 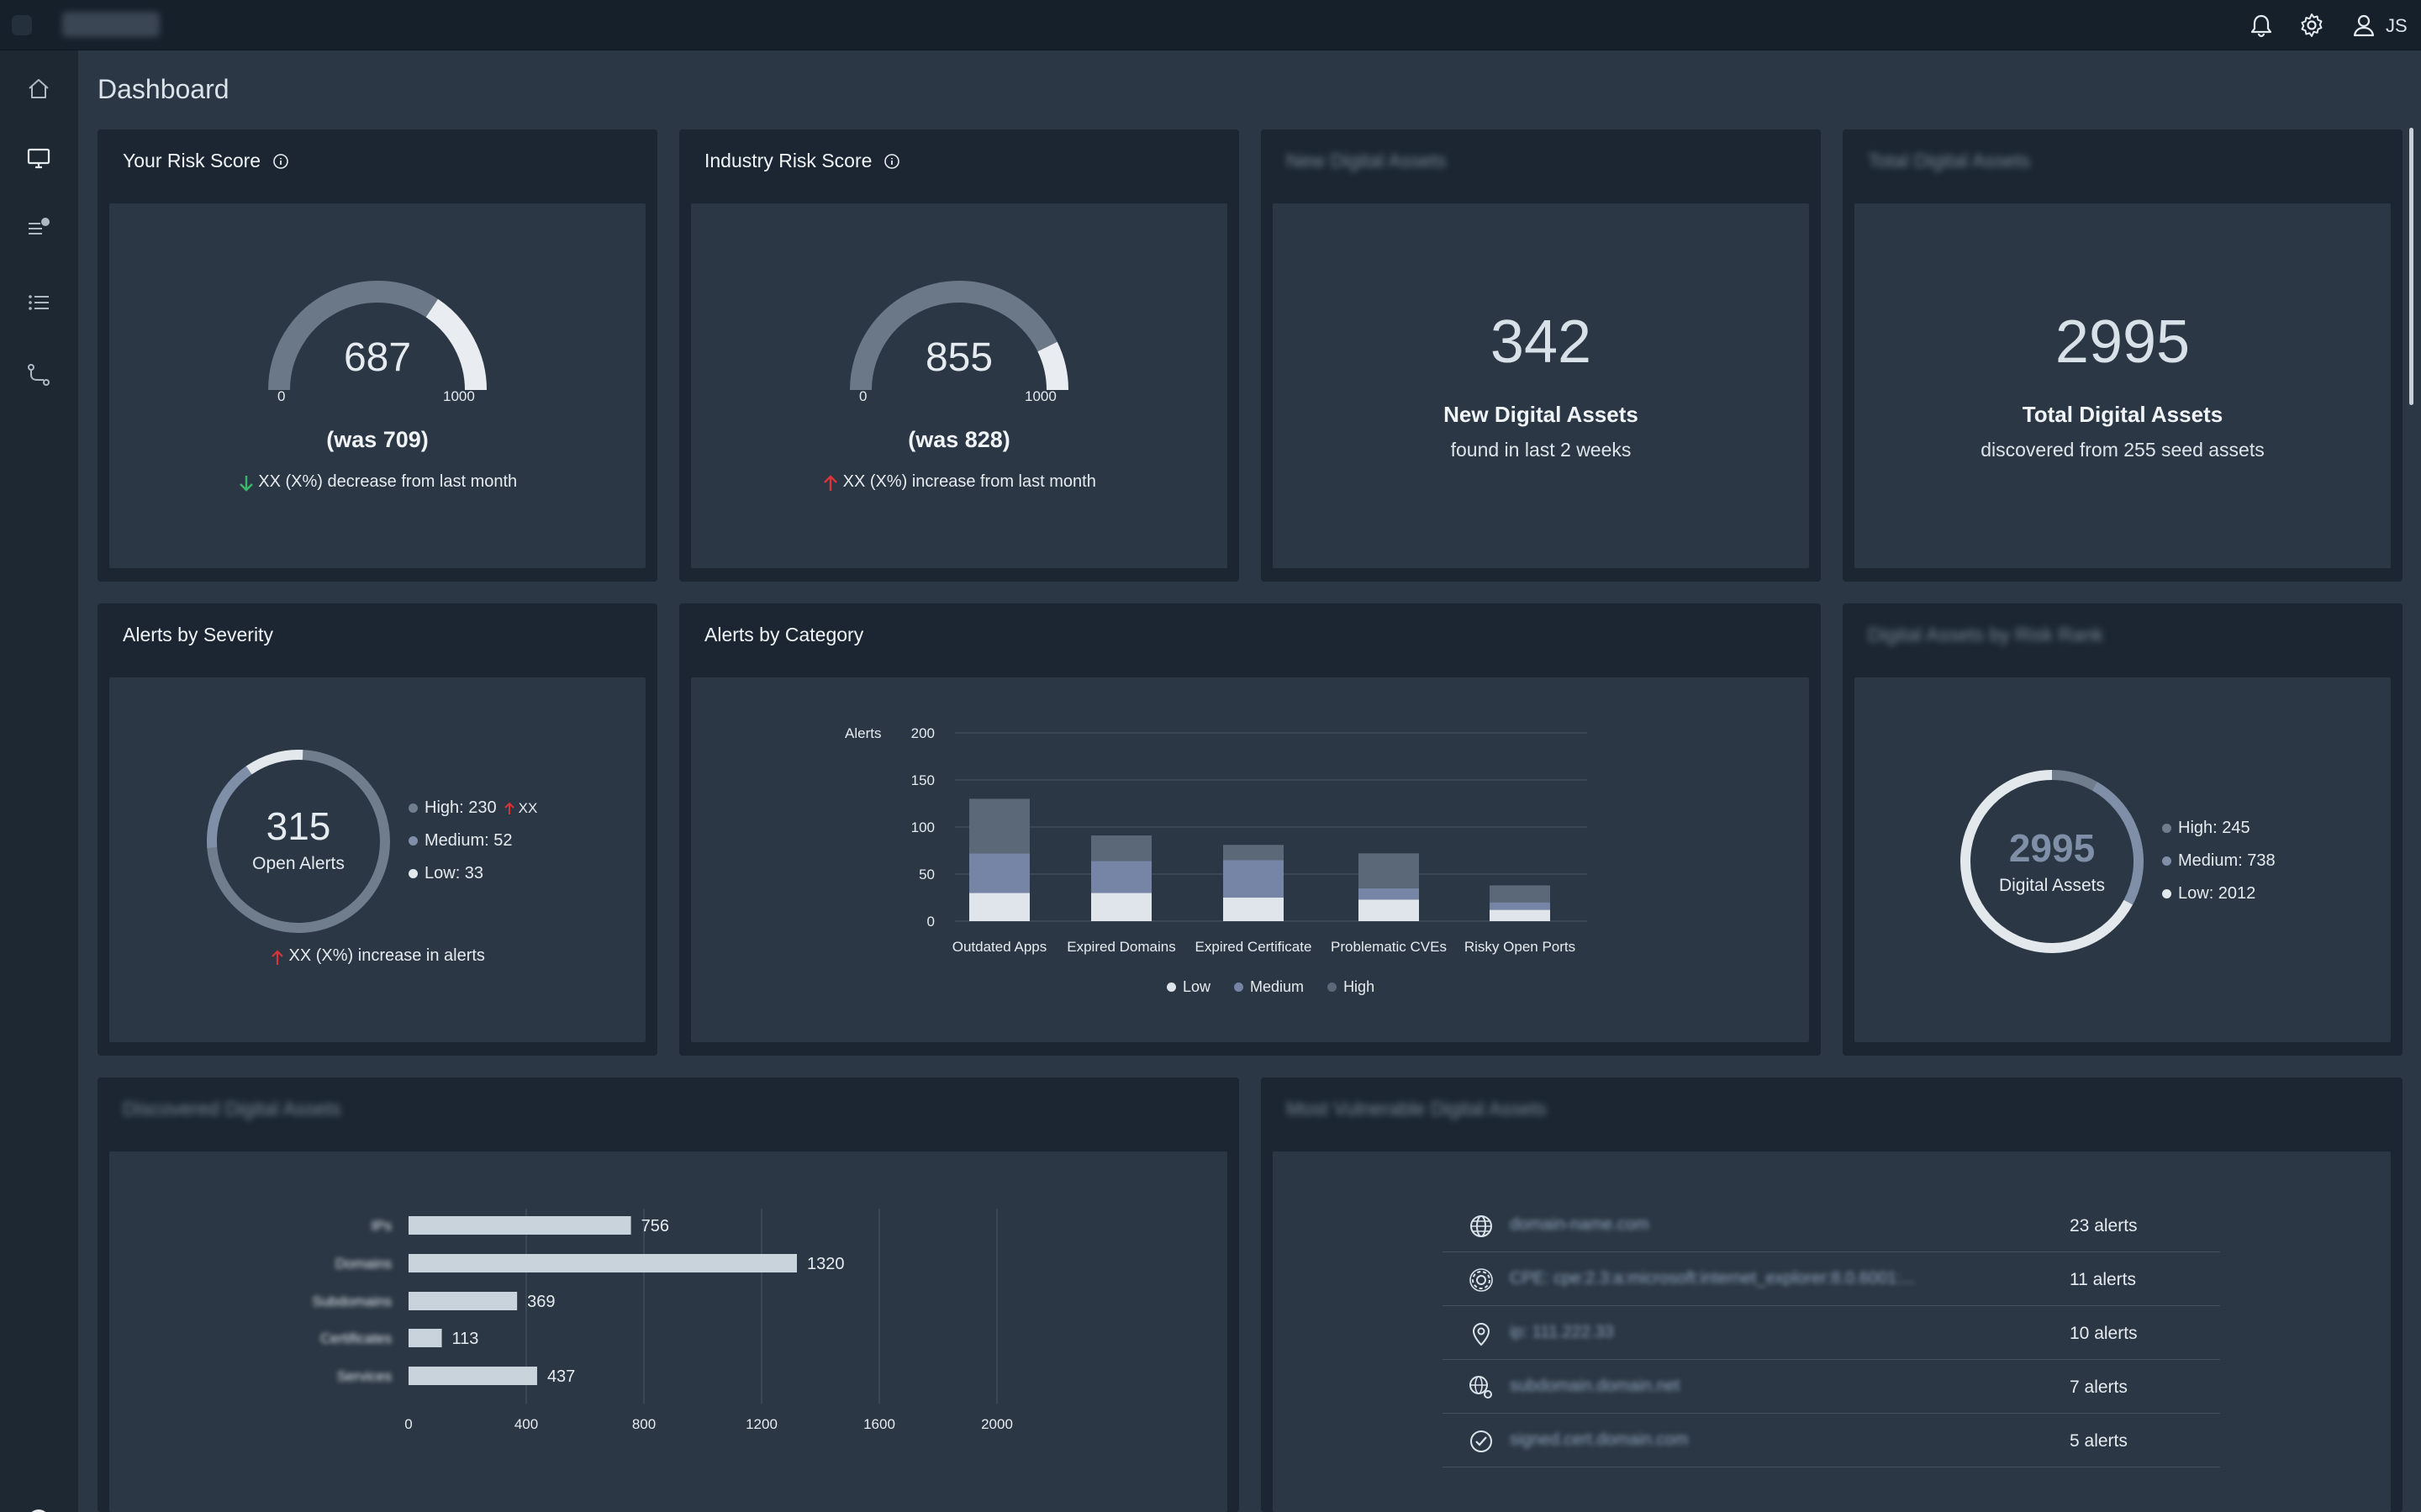 What do you see at coordinates (1481, 1334) in the screenshot?
I see `location-pin-icon` at bounding box center [1481, 1334].